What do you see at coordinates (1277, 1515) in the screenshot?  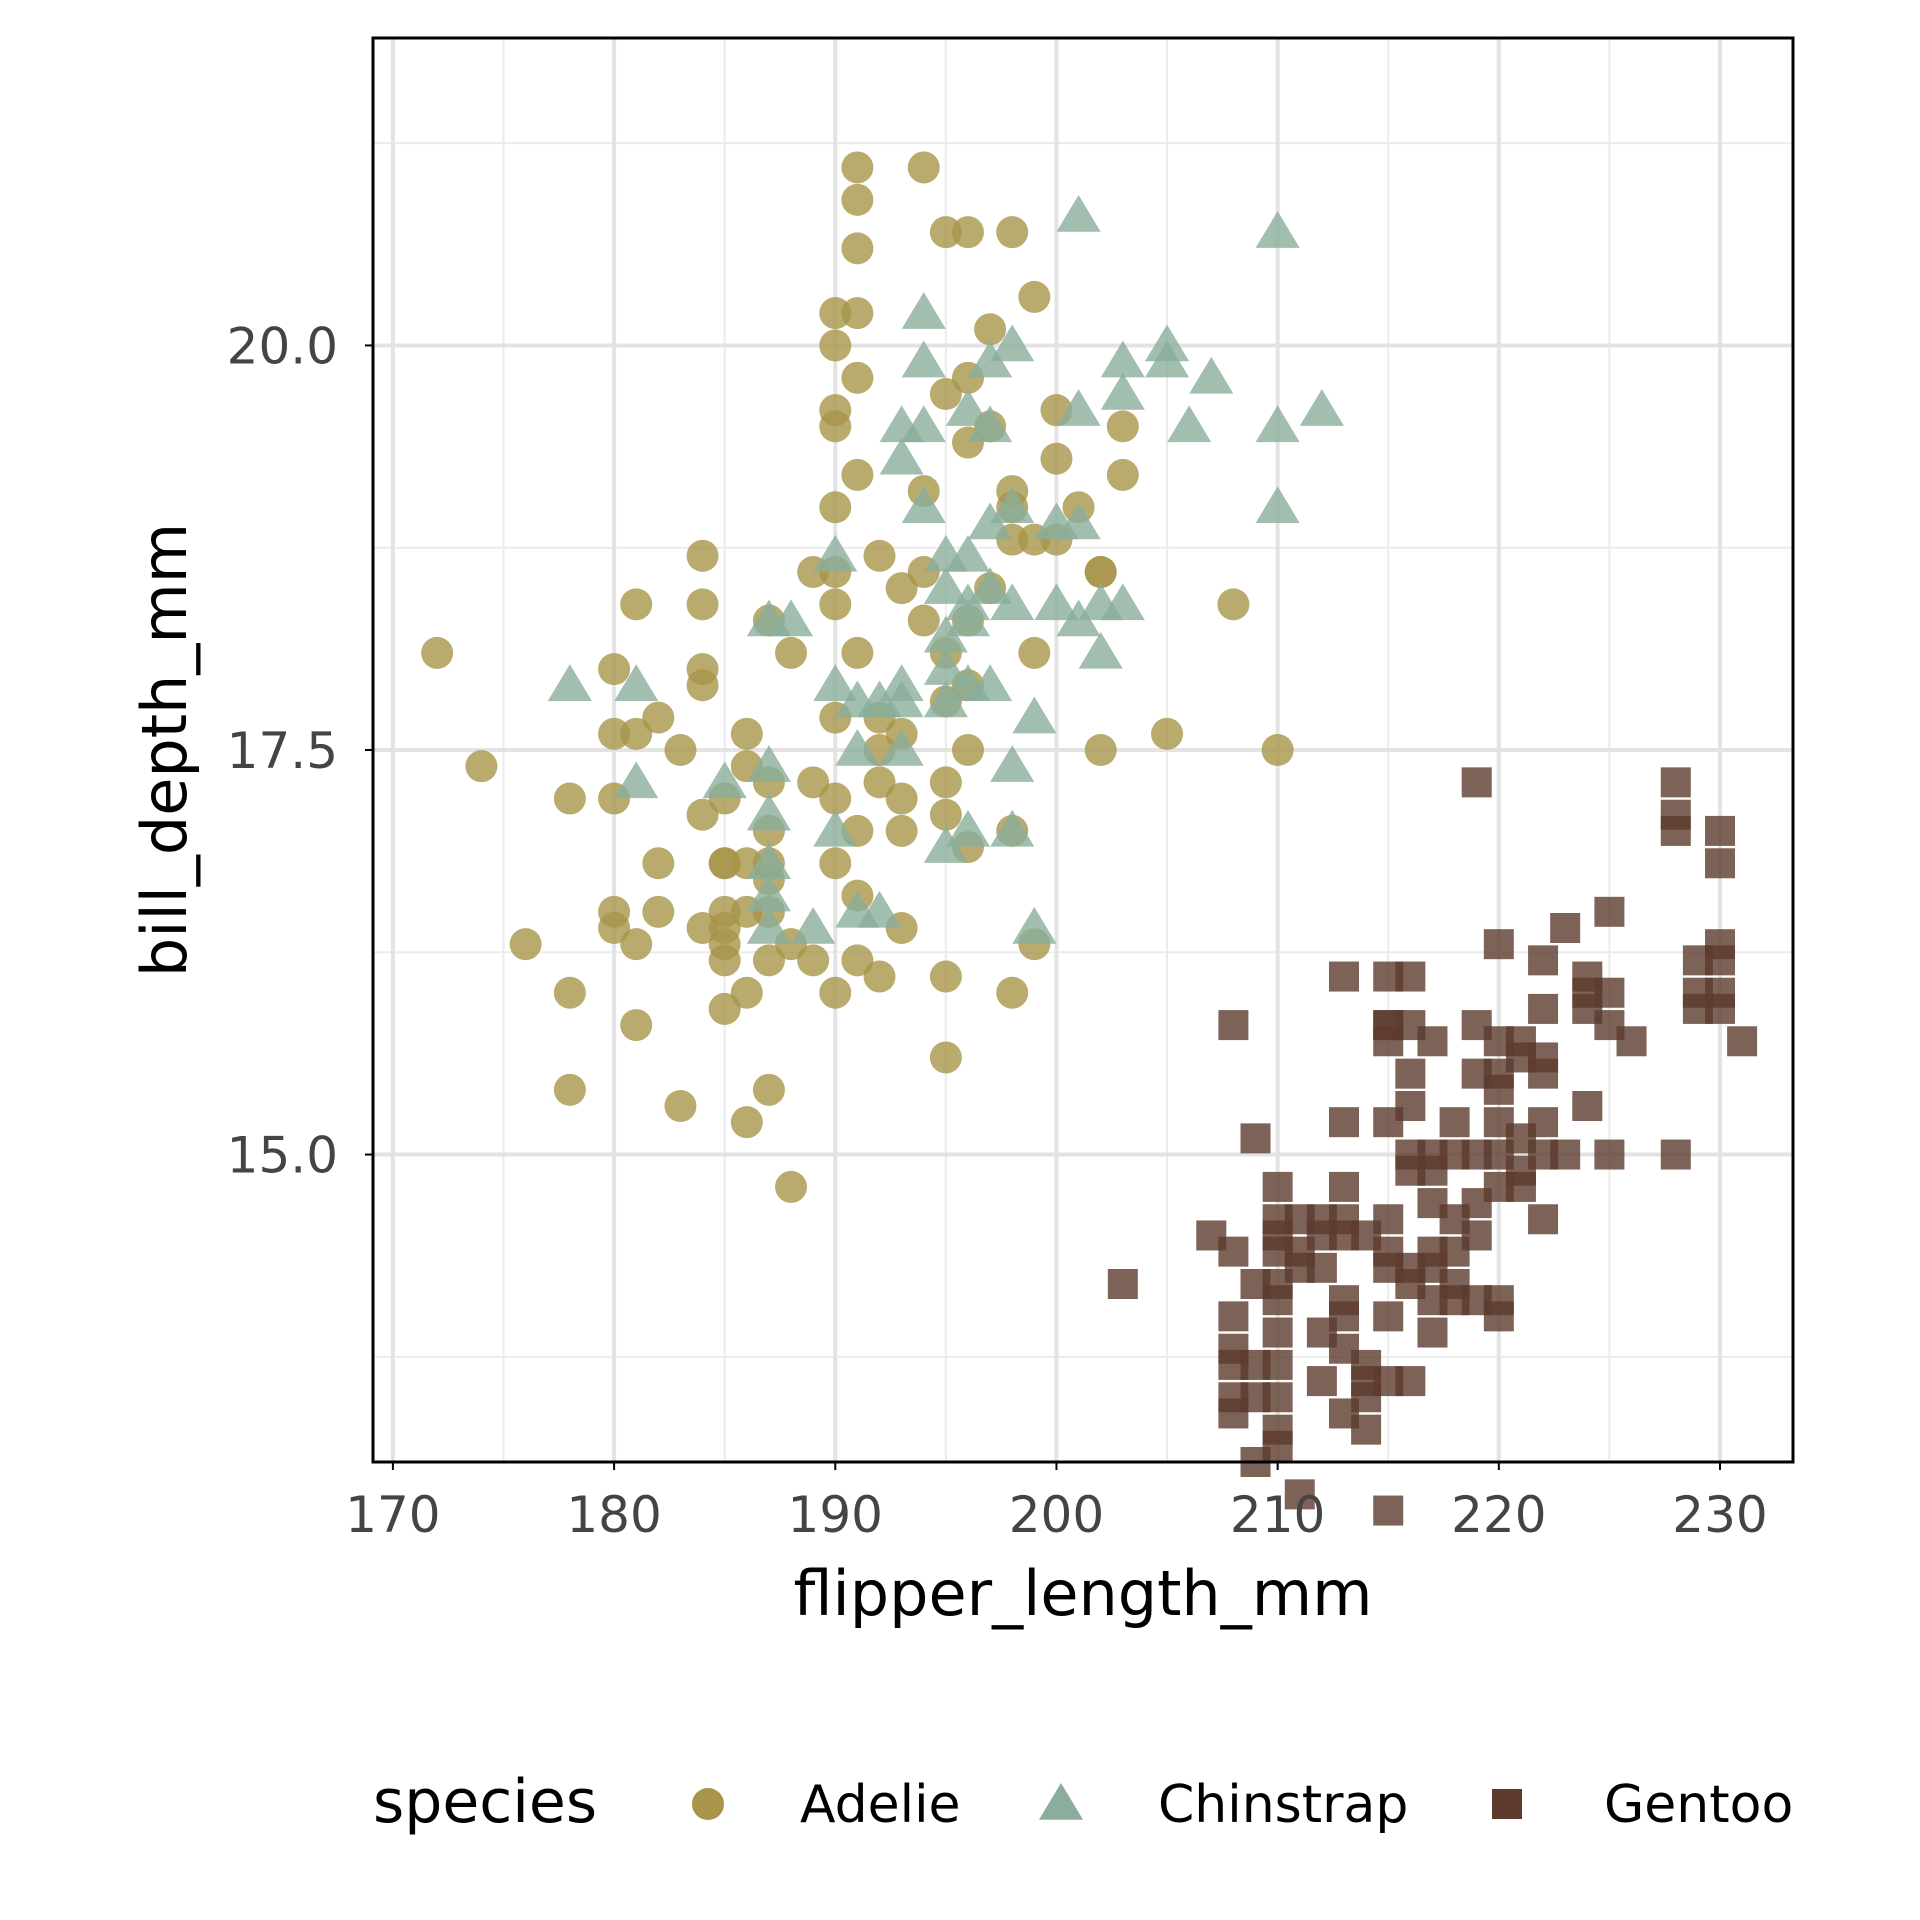 I see `x-tick-label: 210` at bounding box center [1277, 1515].